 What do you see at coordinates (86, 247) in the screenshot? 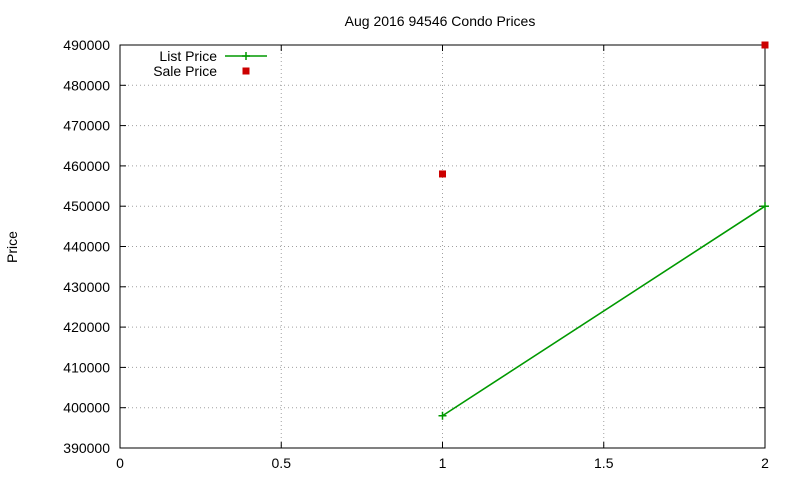
I see `y-tick-label: 440000` at bounding box center [86, 247].